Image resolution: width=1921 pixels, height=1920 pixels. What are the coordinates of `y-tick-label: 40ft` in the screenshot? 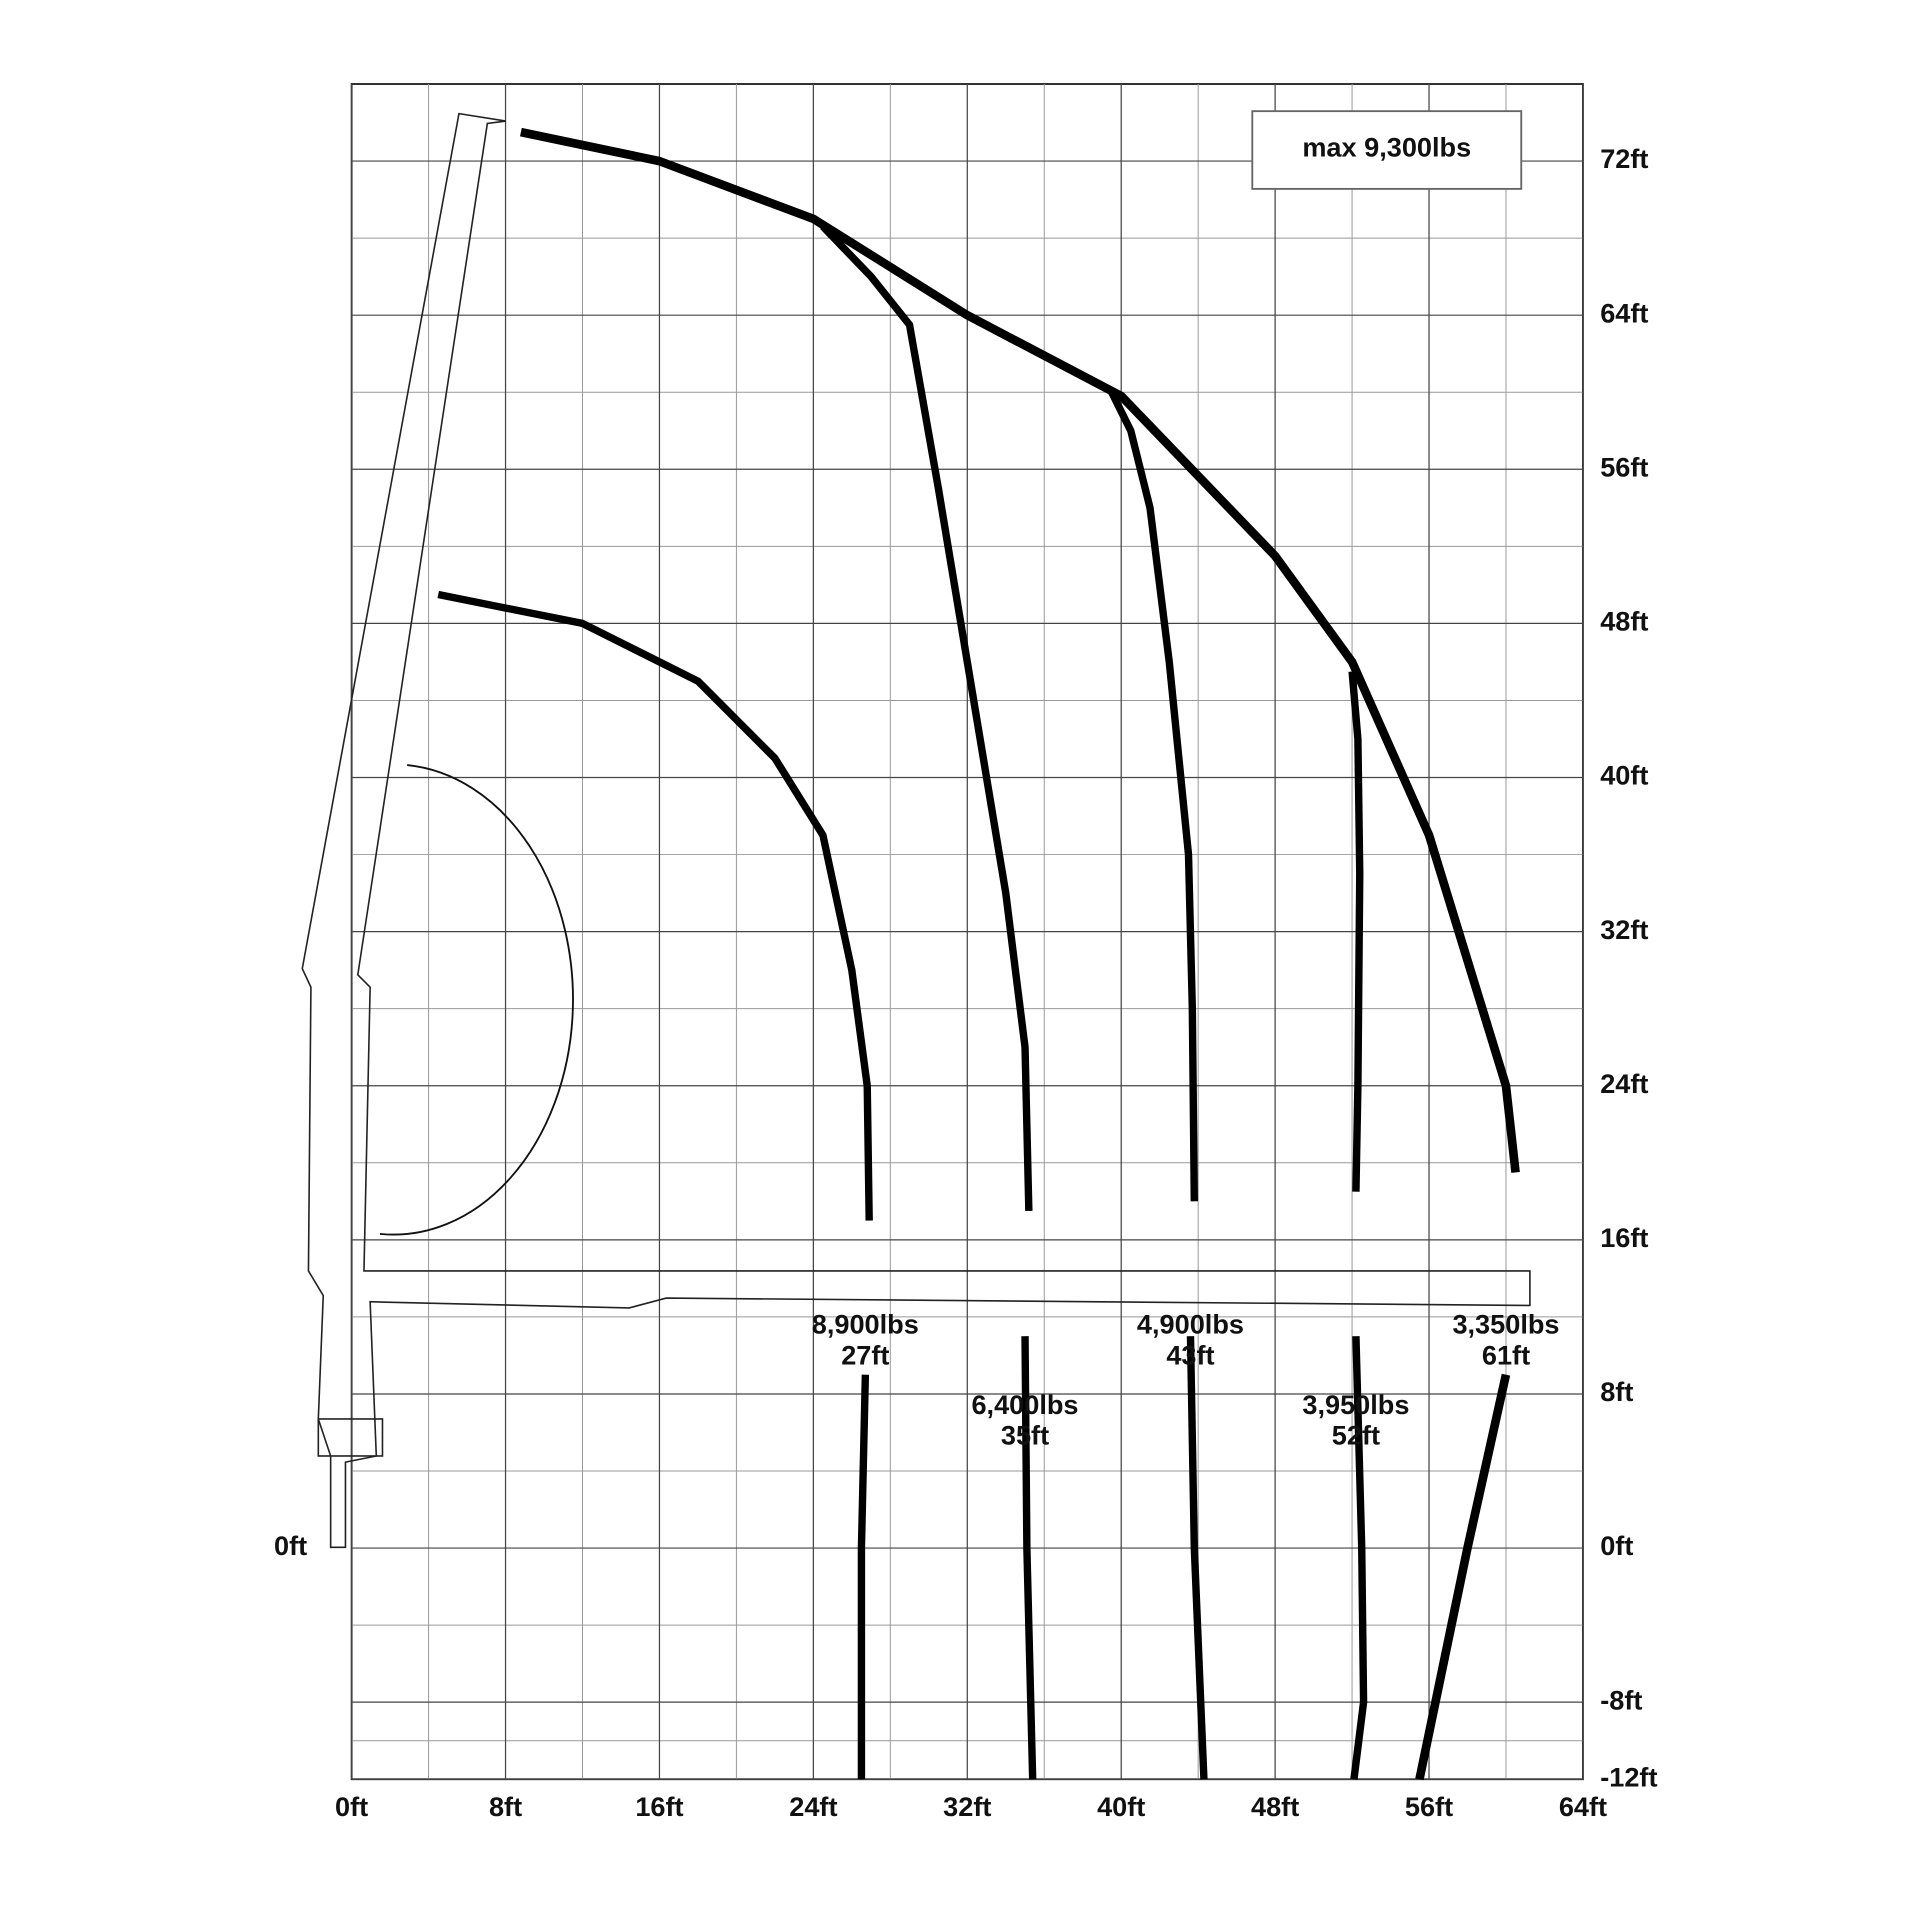 It's located at (1624, 775).